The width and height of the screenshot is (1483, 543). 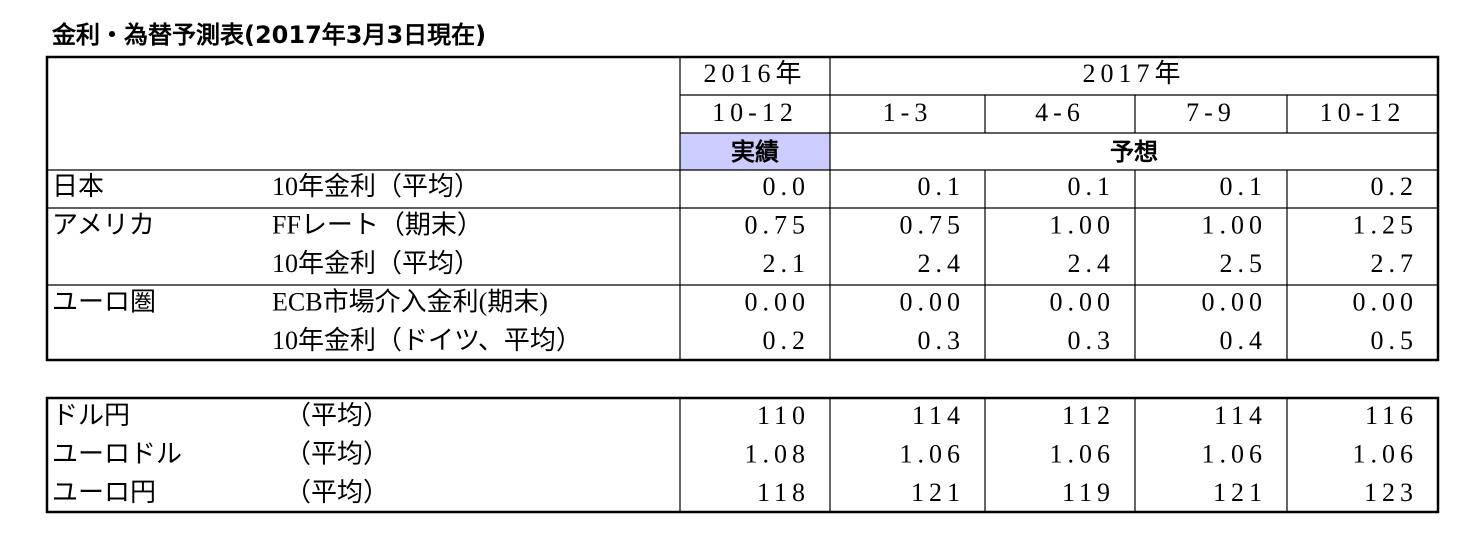 What do you see at coordinates (1088, 492) in the screenshot?
I see `cell-value: 119` at bounding box center [1088, 492].